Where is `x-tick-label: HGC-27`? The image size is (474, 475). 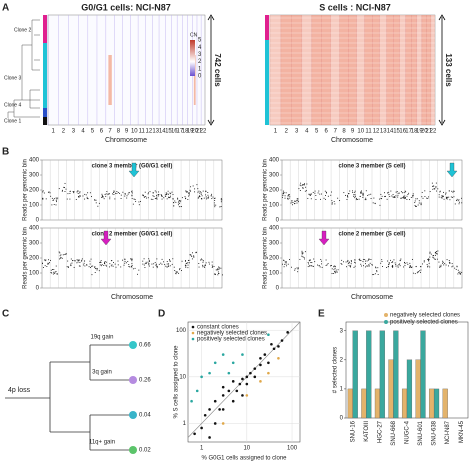 x-tick-label: HGC-27 is located at coordinates (380, 431).